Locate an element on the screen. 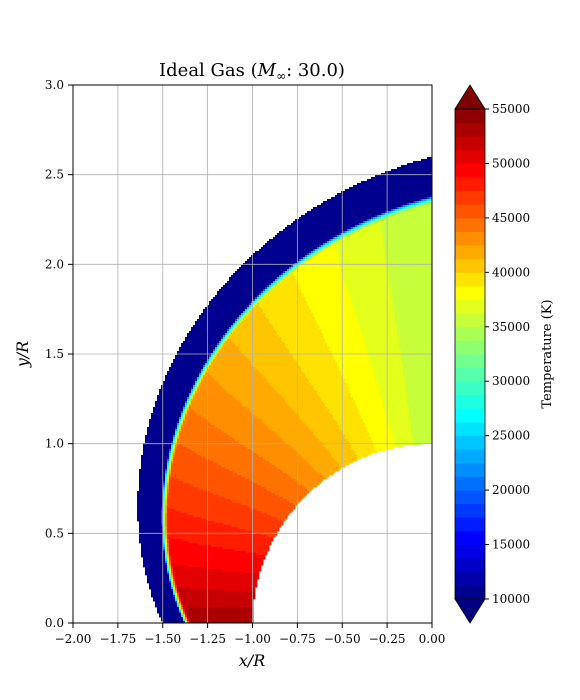 The width and height of the screenshot is (580, 700). x-axis-label-rest: /R is located at coordinates (255, 660).